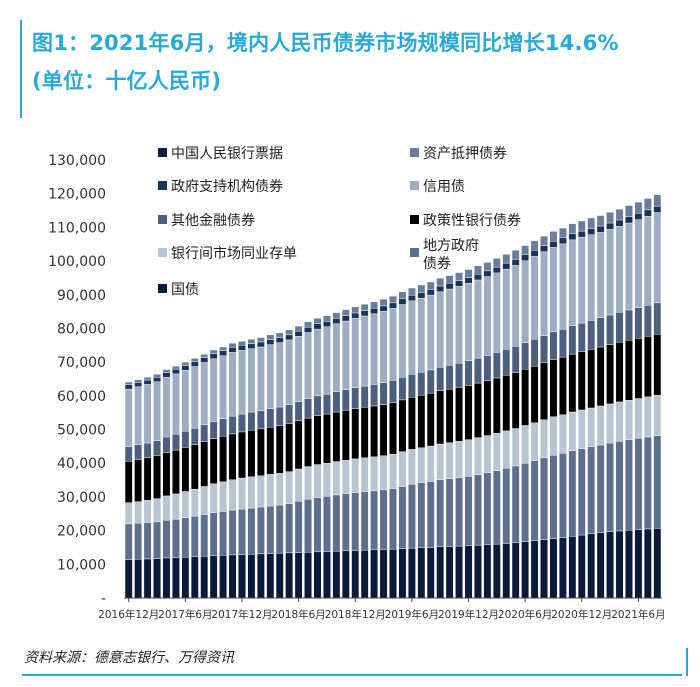 This screenshot has height=687, width=700. I want to click on x-tick-label: 2021年6月, so click(638, 614).